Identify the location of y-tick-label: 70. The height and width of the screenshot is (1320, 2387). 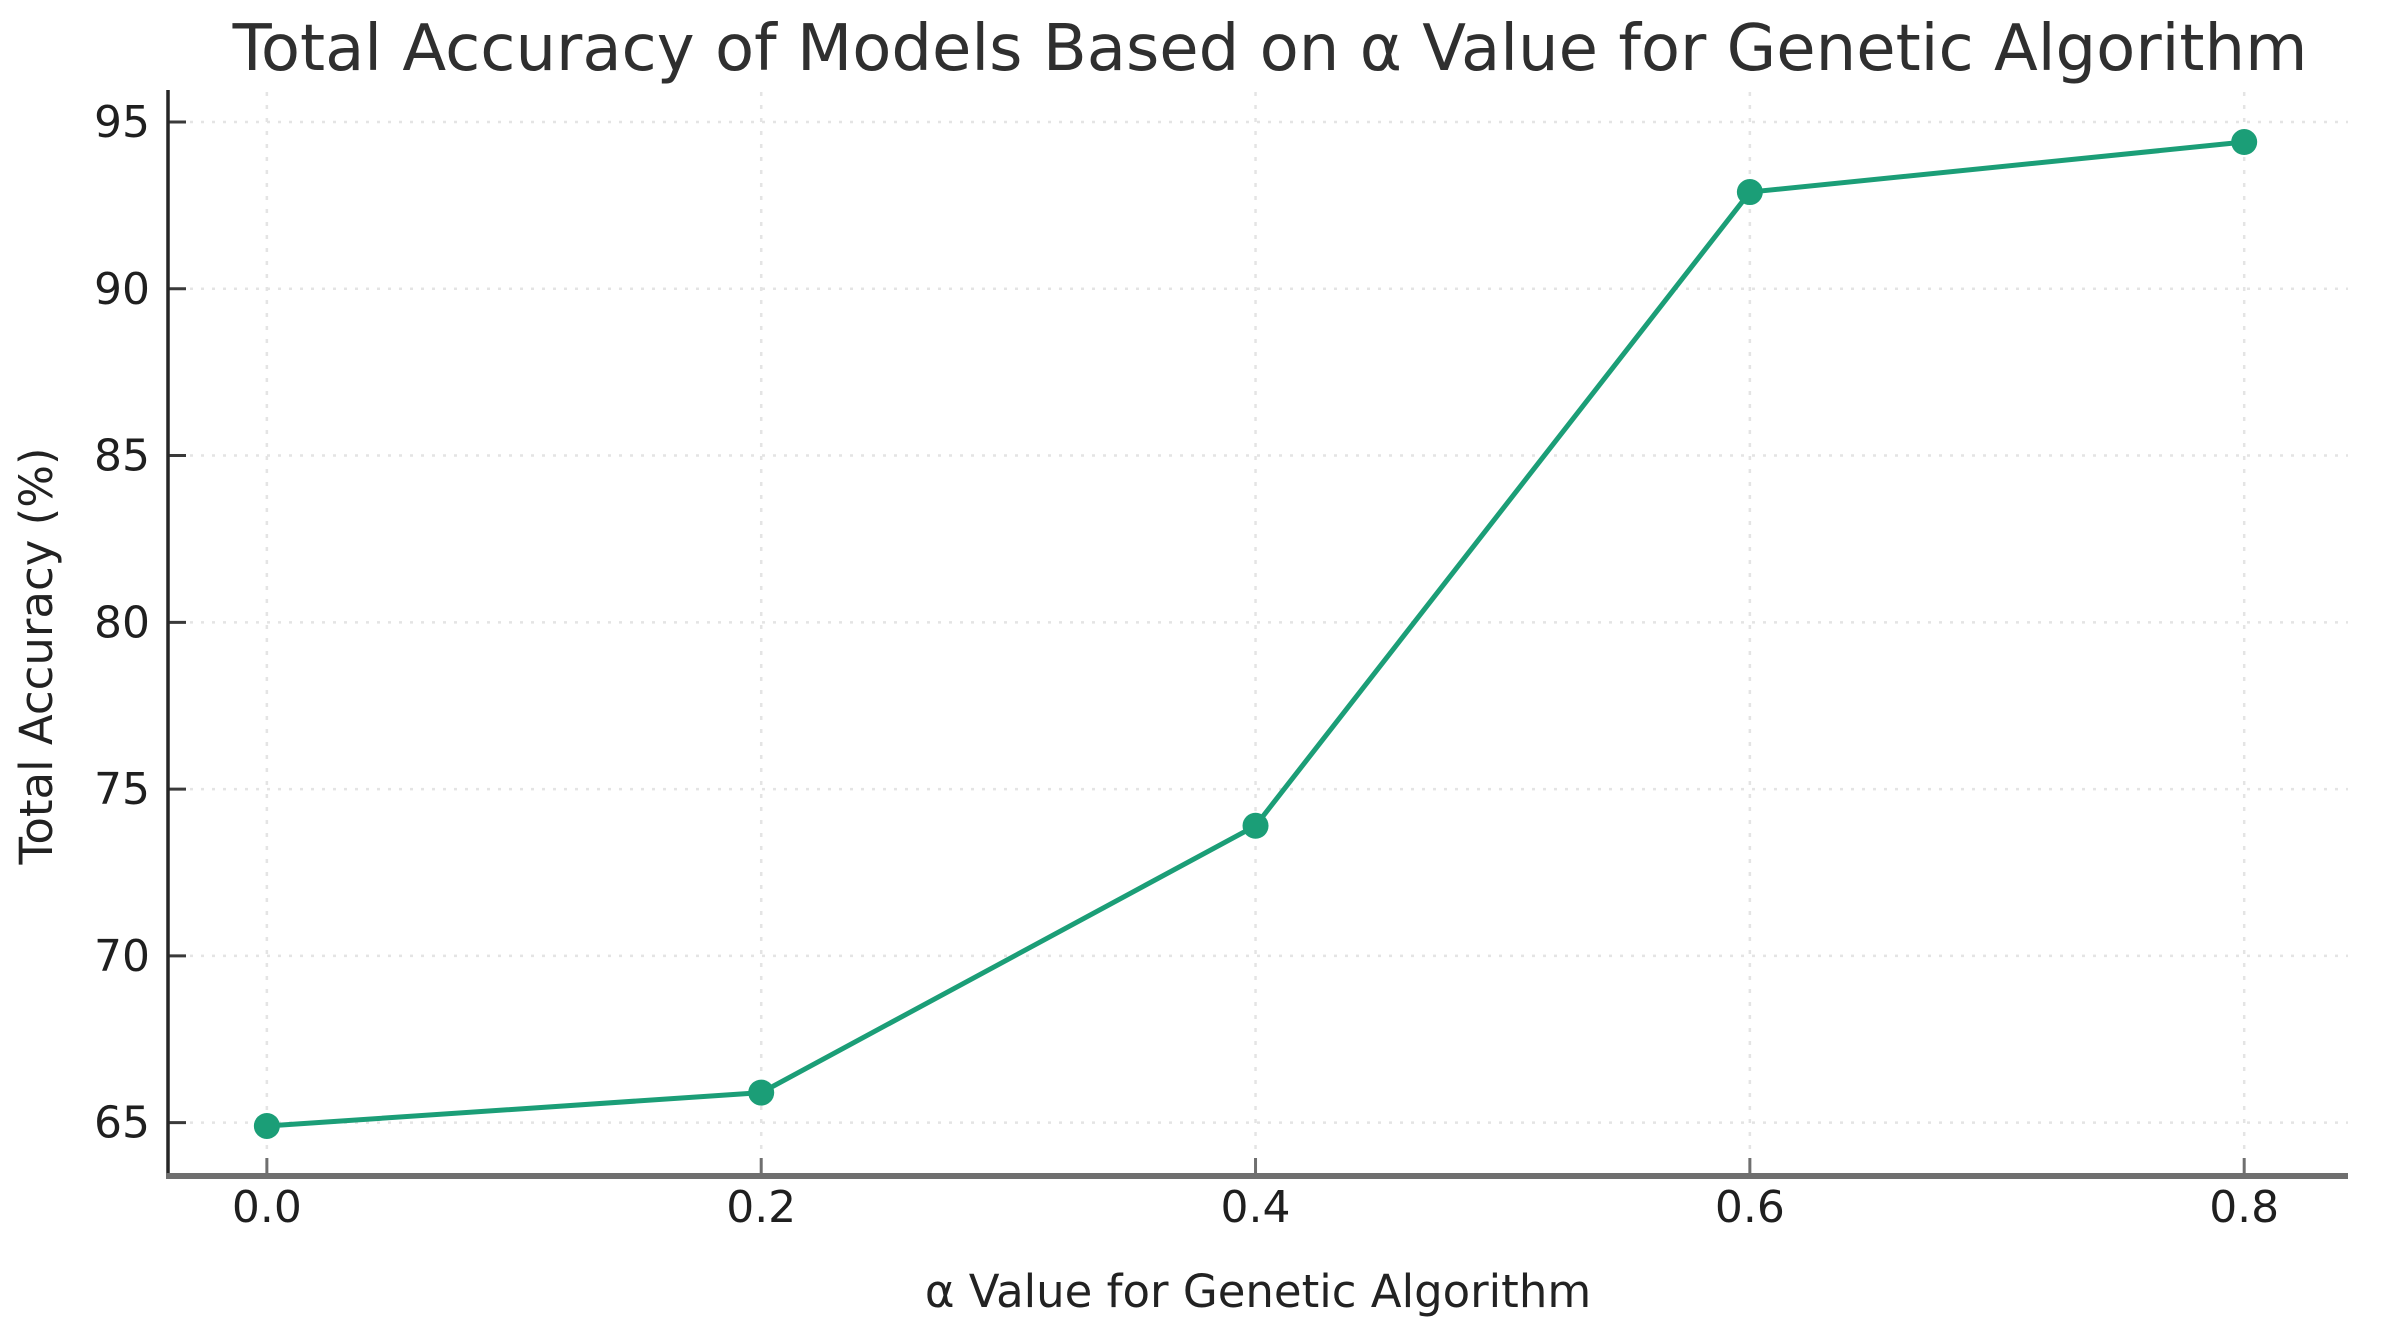
(122, 956).